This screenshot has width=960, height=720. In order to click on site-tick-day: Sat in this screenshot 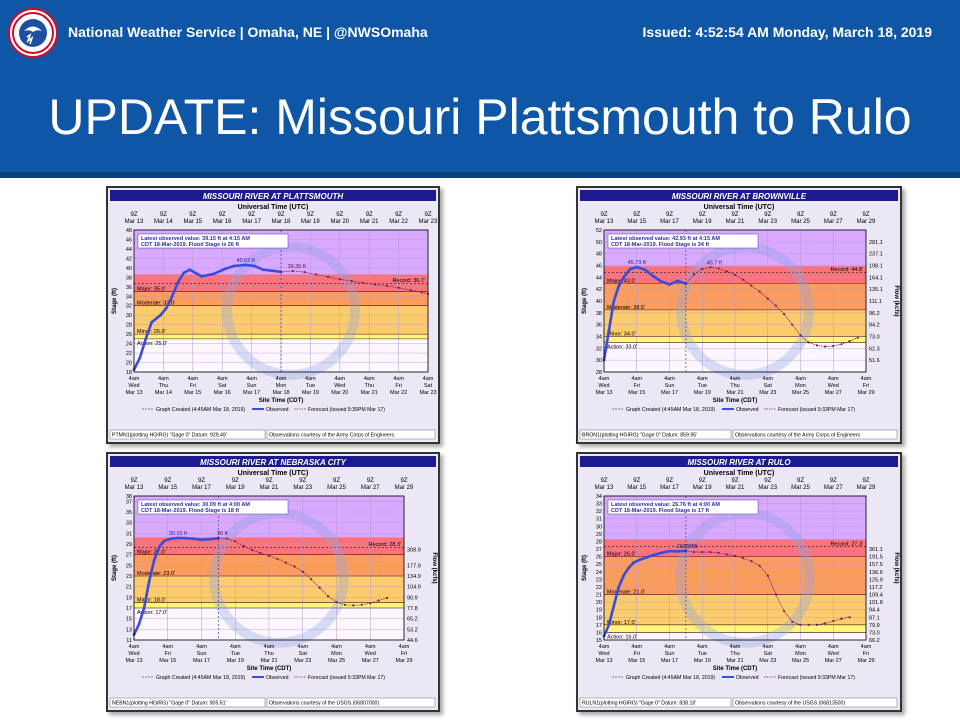, I will do `click(768, 654)`.